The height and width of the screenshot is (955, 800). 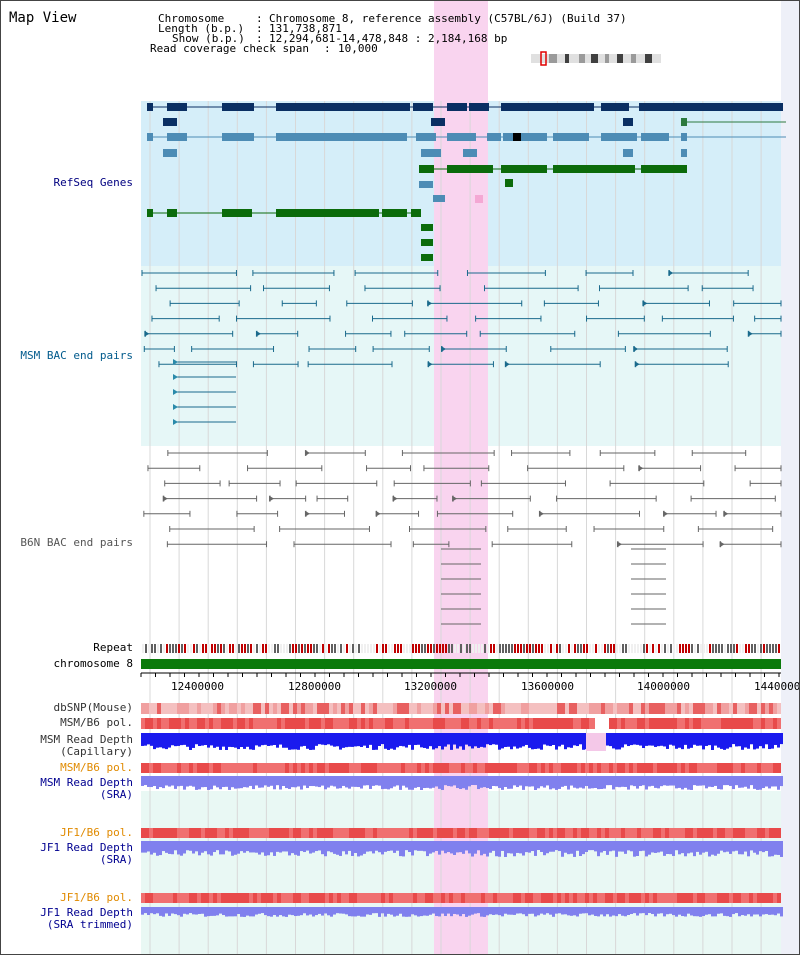 I want to click on refseq-label: RefSeq Genes, so click(x=93, y=182).